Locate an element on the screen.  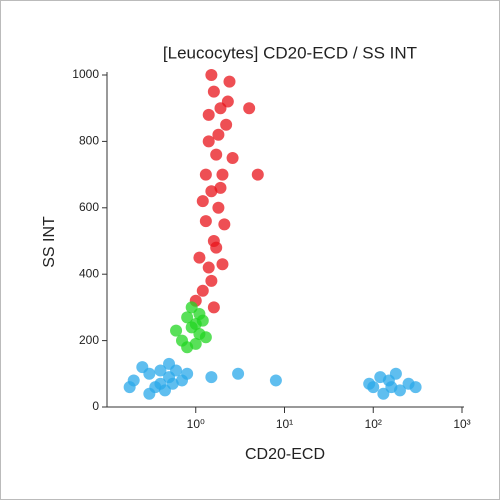
x-tick-label: 10² is located at coordinates (373, 424).